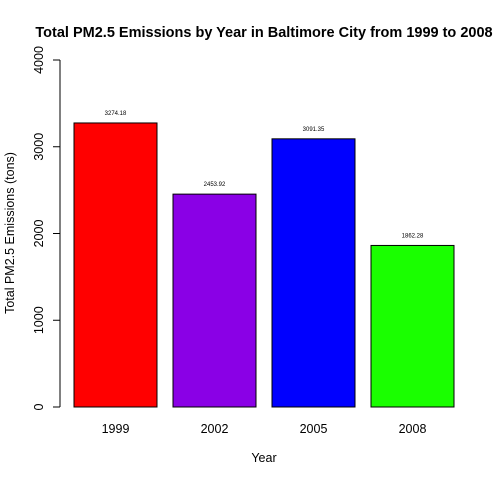 The height and width of the screenshot is (485, 500). Describe the element at coordinates (215, 429) in the screenshot. I see `x-tick-label: 2002` at that location.